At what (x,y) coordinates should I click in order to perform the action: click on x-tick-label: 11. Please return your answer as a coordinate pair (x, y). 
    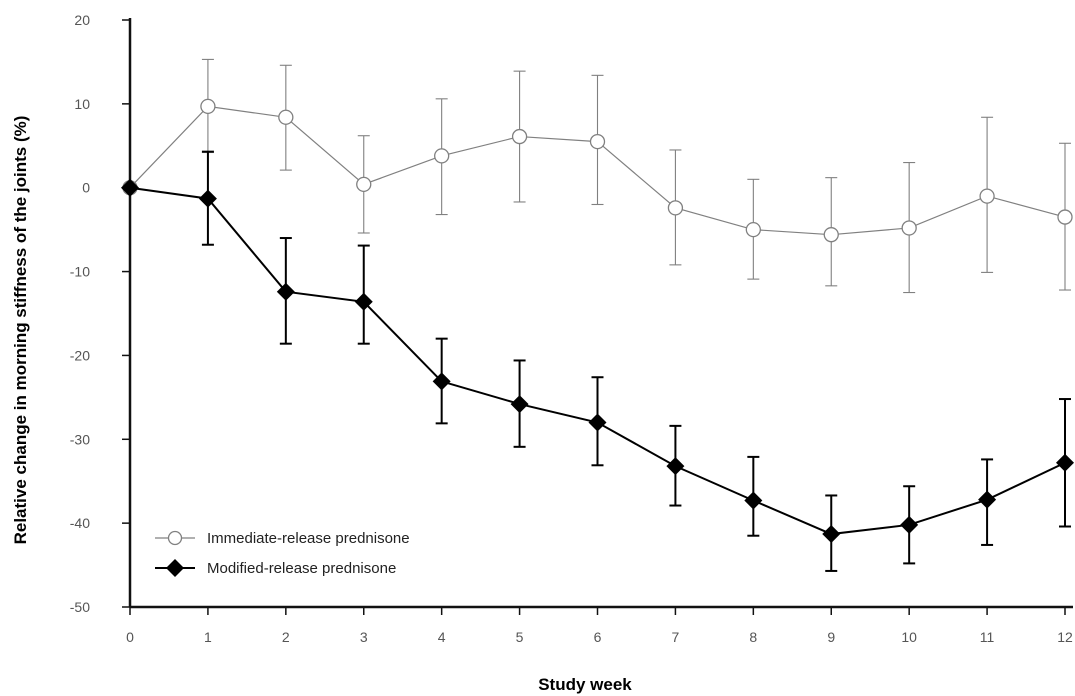
    Looking at the image, I should click on (987, 637).